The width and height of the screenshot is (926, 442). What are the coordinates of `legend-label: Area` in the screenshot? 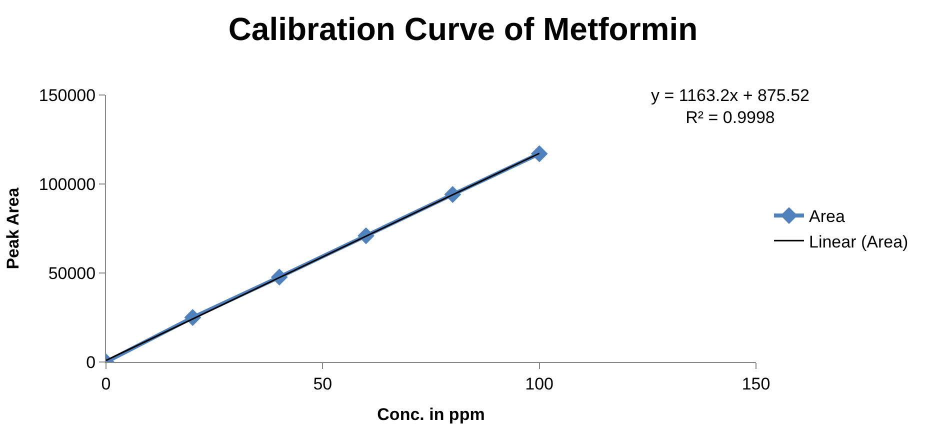 It's located at (827, 216).